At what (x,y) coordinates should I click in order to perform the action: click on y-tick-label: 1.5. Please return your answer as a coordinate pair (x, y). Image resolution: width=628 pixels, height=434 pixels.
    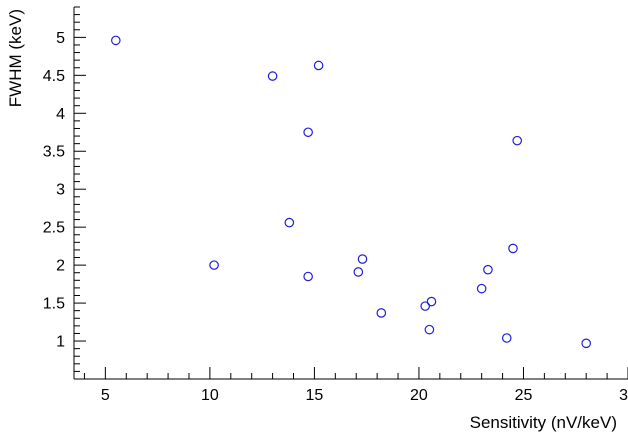
    Looking at the image, I should click on (54, 304).